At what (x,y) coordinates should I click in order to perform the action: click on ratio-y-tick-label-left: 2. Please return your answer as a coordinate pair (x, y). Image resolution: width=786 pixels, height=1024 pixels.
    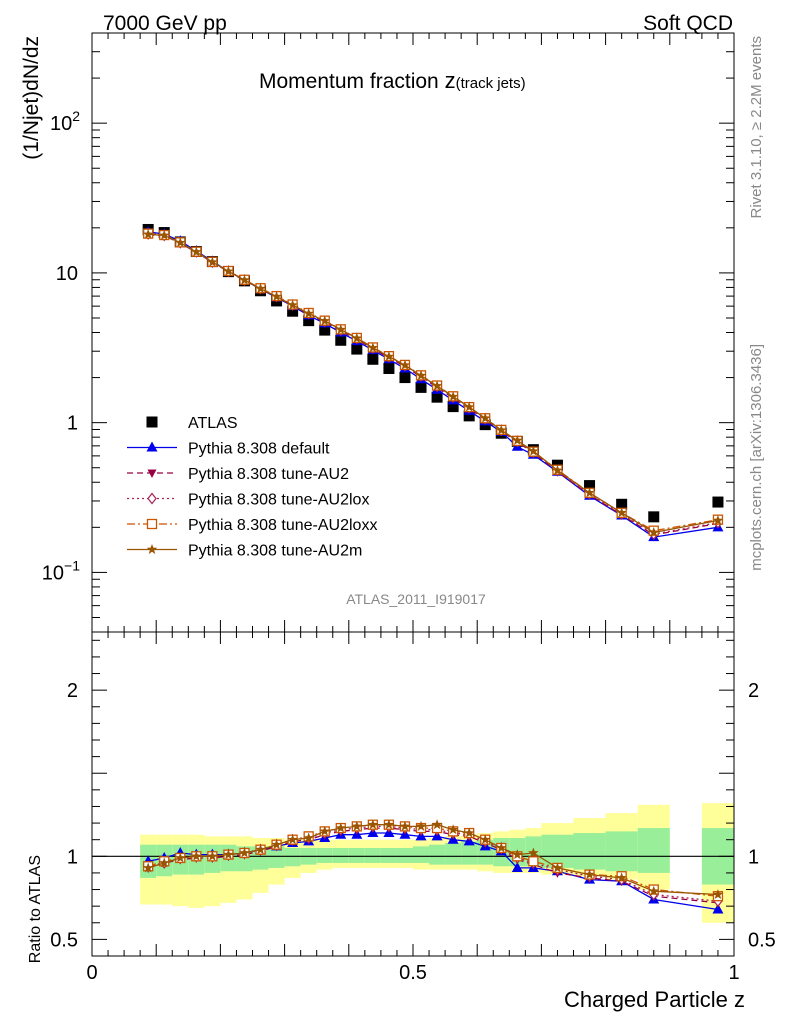
    Looking at the image, I should click on (72, 691).